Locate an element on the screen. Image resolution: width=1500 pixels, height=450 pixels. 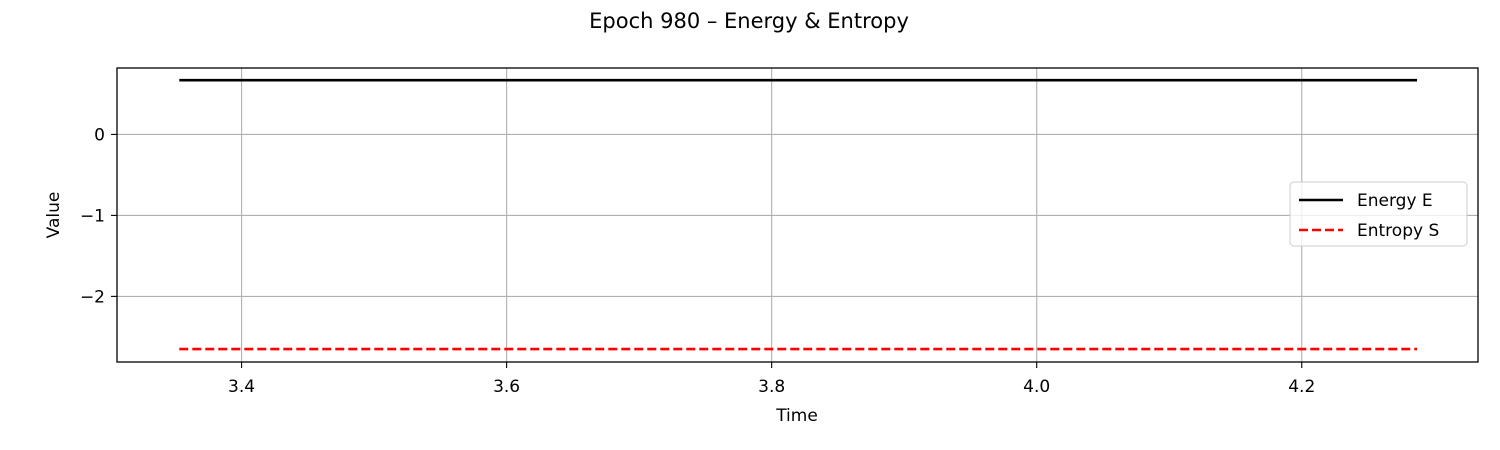
legend-label-entropy: Entropy S is located at coordinates (1398, 231).